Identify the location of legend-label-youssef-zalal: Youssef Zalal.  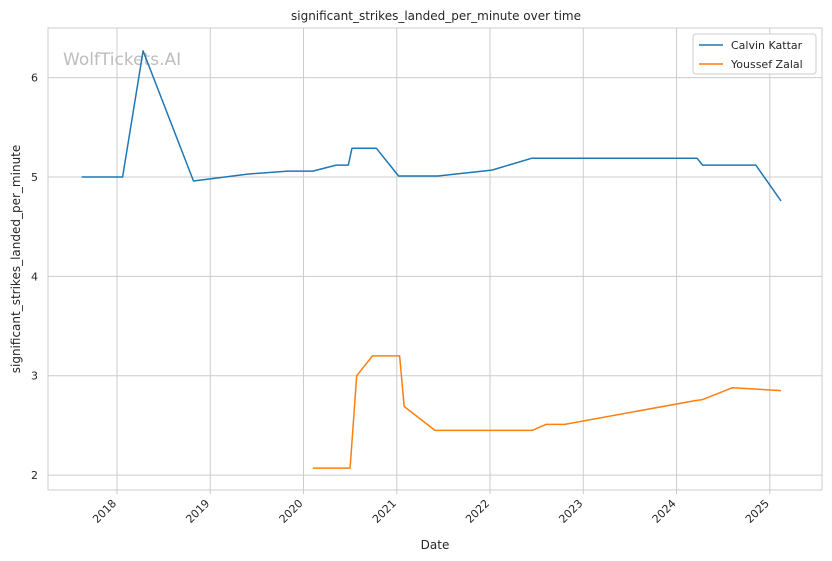
(766, 64).